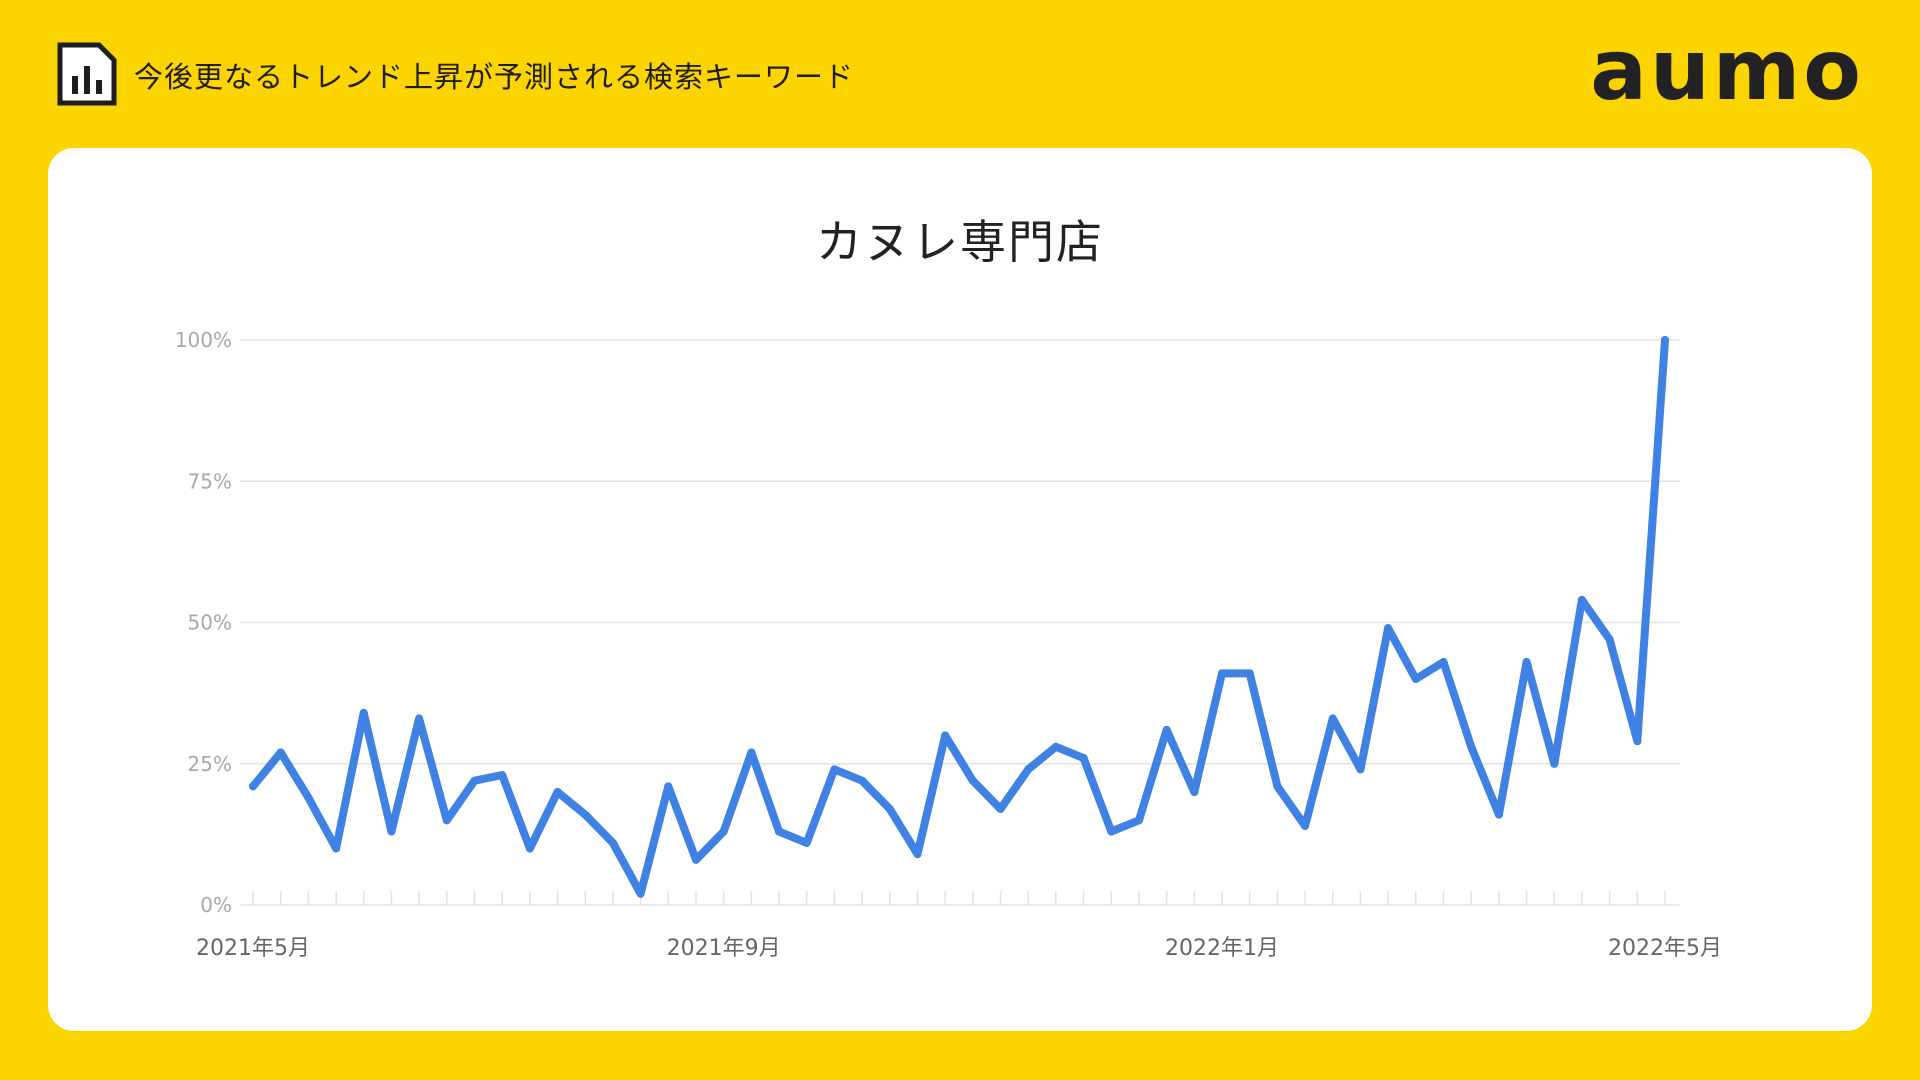  What do you see at coordinates (960, 242) in the screenshot?
I see `chart-title: カヌレ専門店` at bounding box center [960, 242].